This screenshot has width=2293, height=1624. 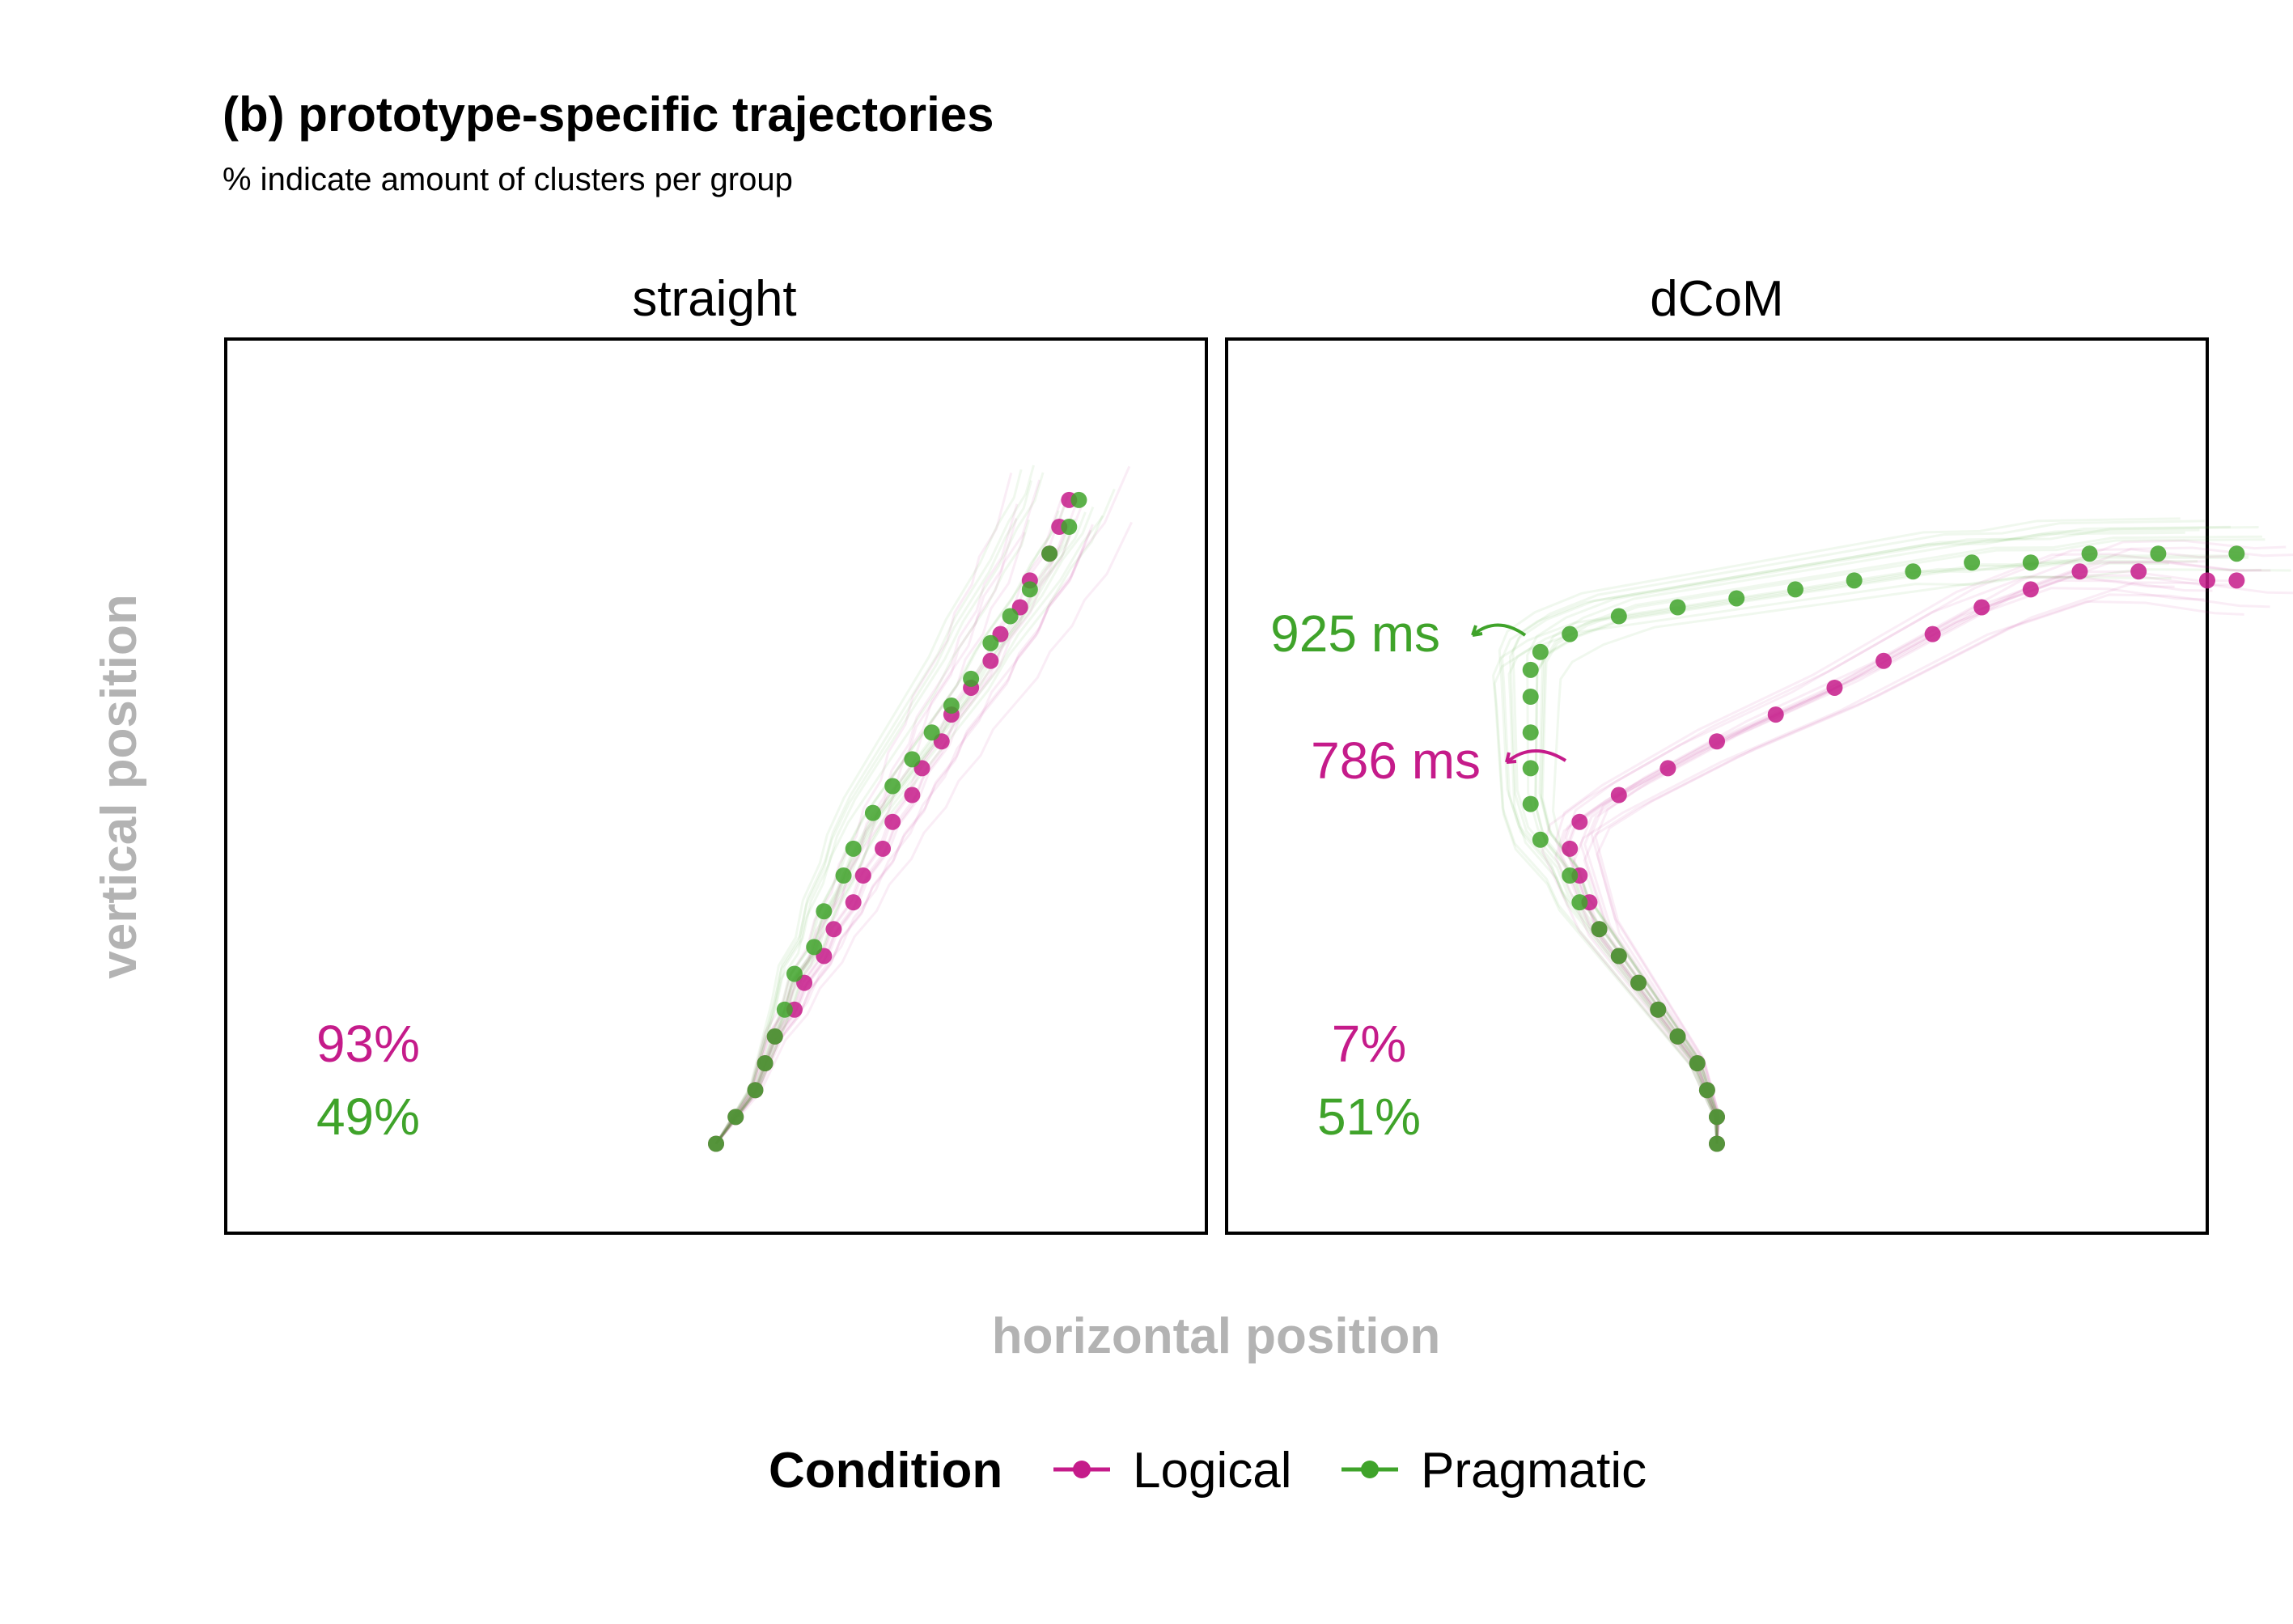 I want to click on x-axis-label: horizontal position, so click(x=1216, y=1336).